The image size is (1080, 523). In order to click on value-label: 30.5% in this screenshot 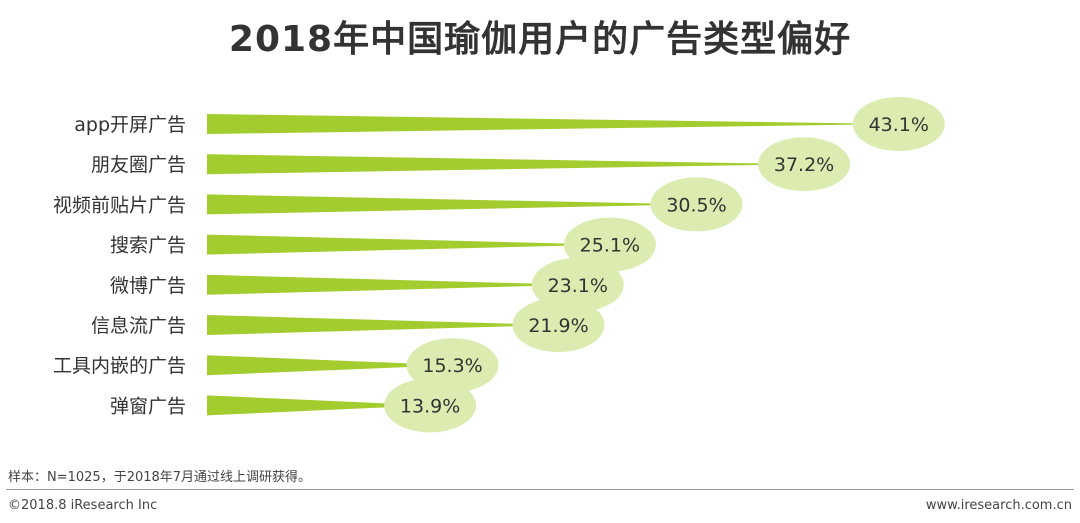, I will do `click(696, 205)`.